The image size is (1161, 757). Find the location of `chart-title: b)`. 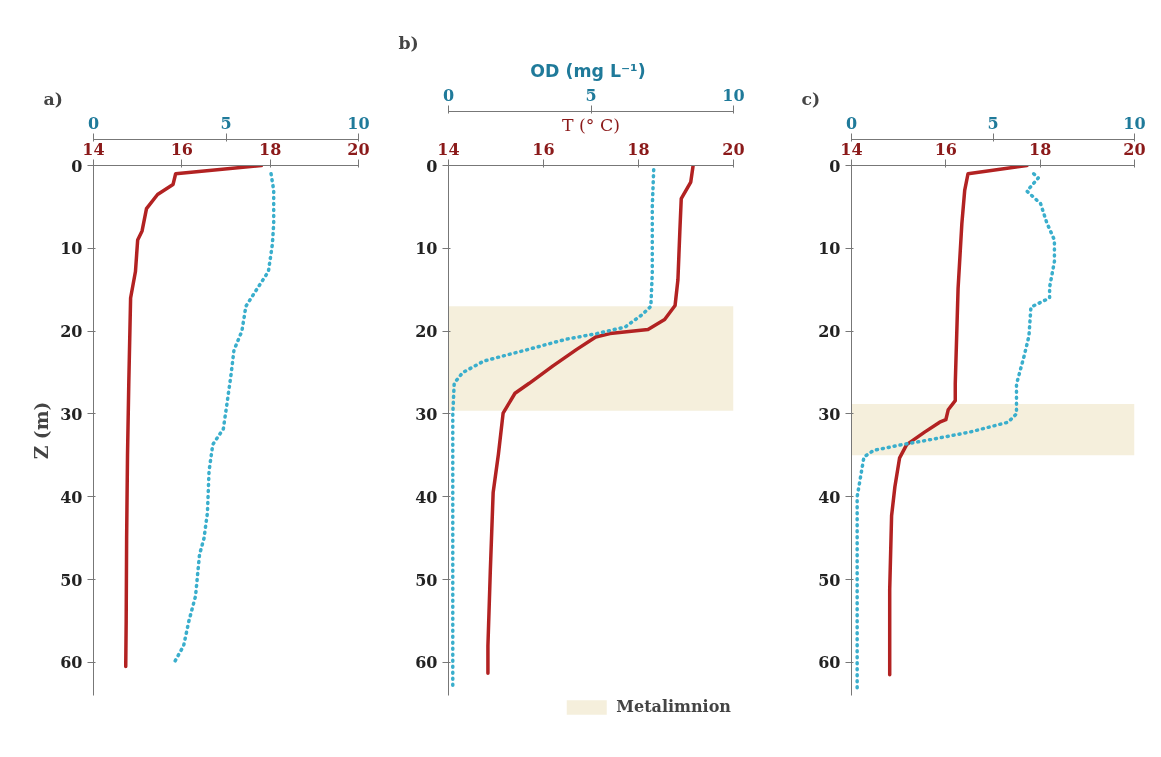

chart-title: b) is located at coordinates (408, 42).